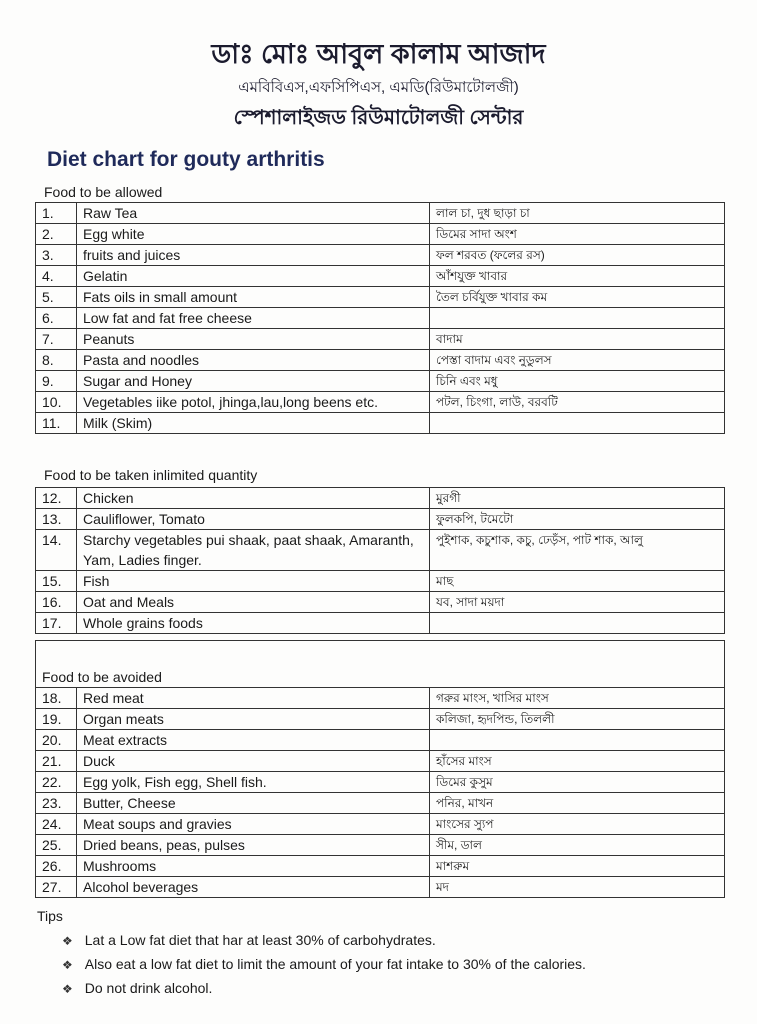 This screenshot has height=1024, width=757. I want to click on table-row: 24. Meat soups and gravies মাংসের স্যুপ, so click(380, 824).